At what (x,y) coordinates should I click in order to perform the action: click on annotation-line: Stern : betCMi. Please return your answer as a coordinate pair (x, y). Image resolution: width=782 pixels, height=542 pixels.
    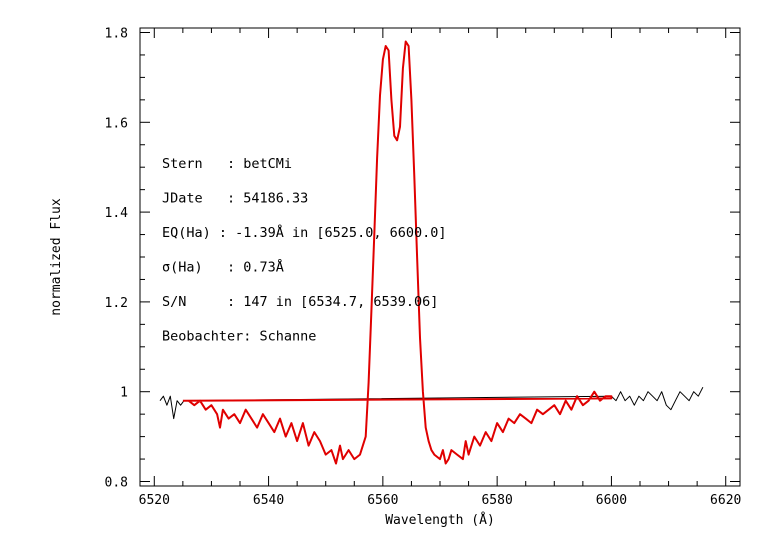
    Looking at the image, I should click on (227, 164).